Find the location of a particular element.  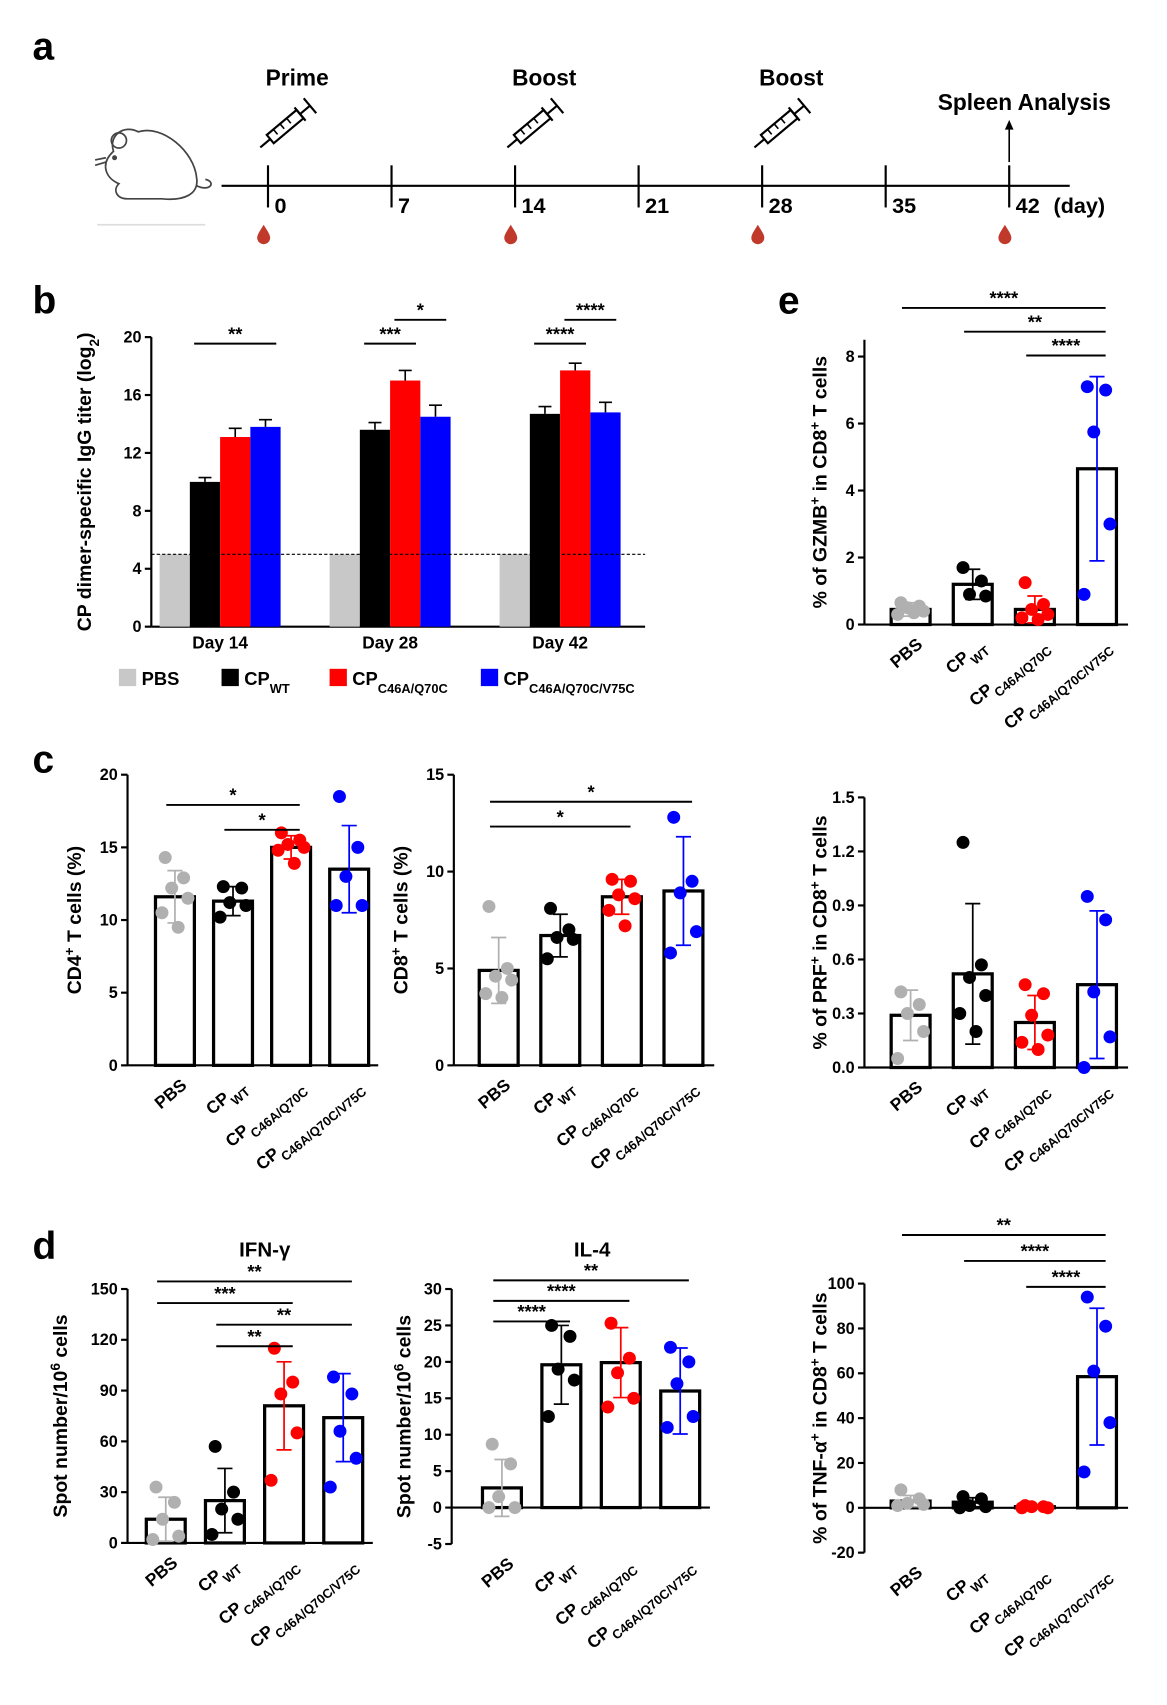

arrow-head is located at coordinates (1009, 124).